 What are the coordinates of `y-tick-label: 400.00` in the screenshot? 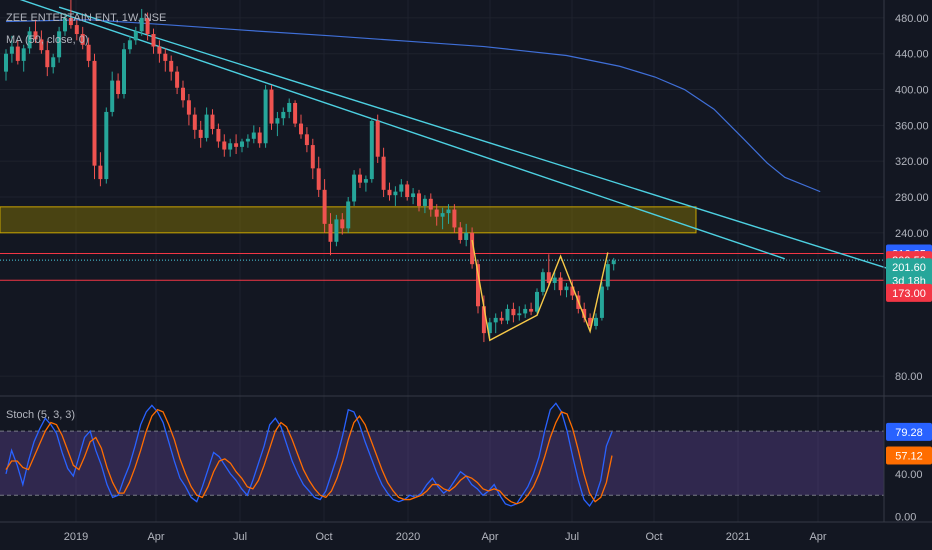 It's located at (912, 91).